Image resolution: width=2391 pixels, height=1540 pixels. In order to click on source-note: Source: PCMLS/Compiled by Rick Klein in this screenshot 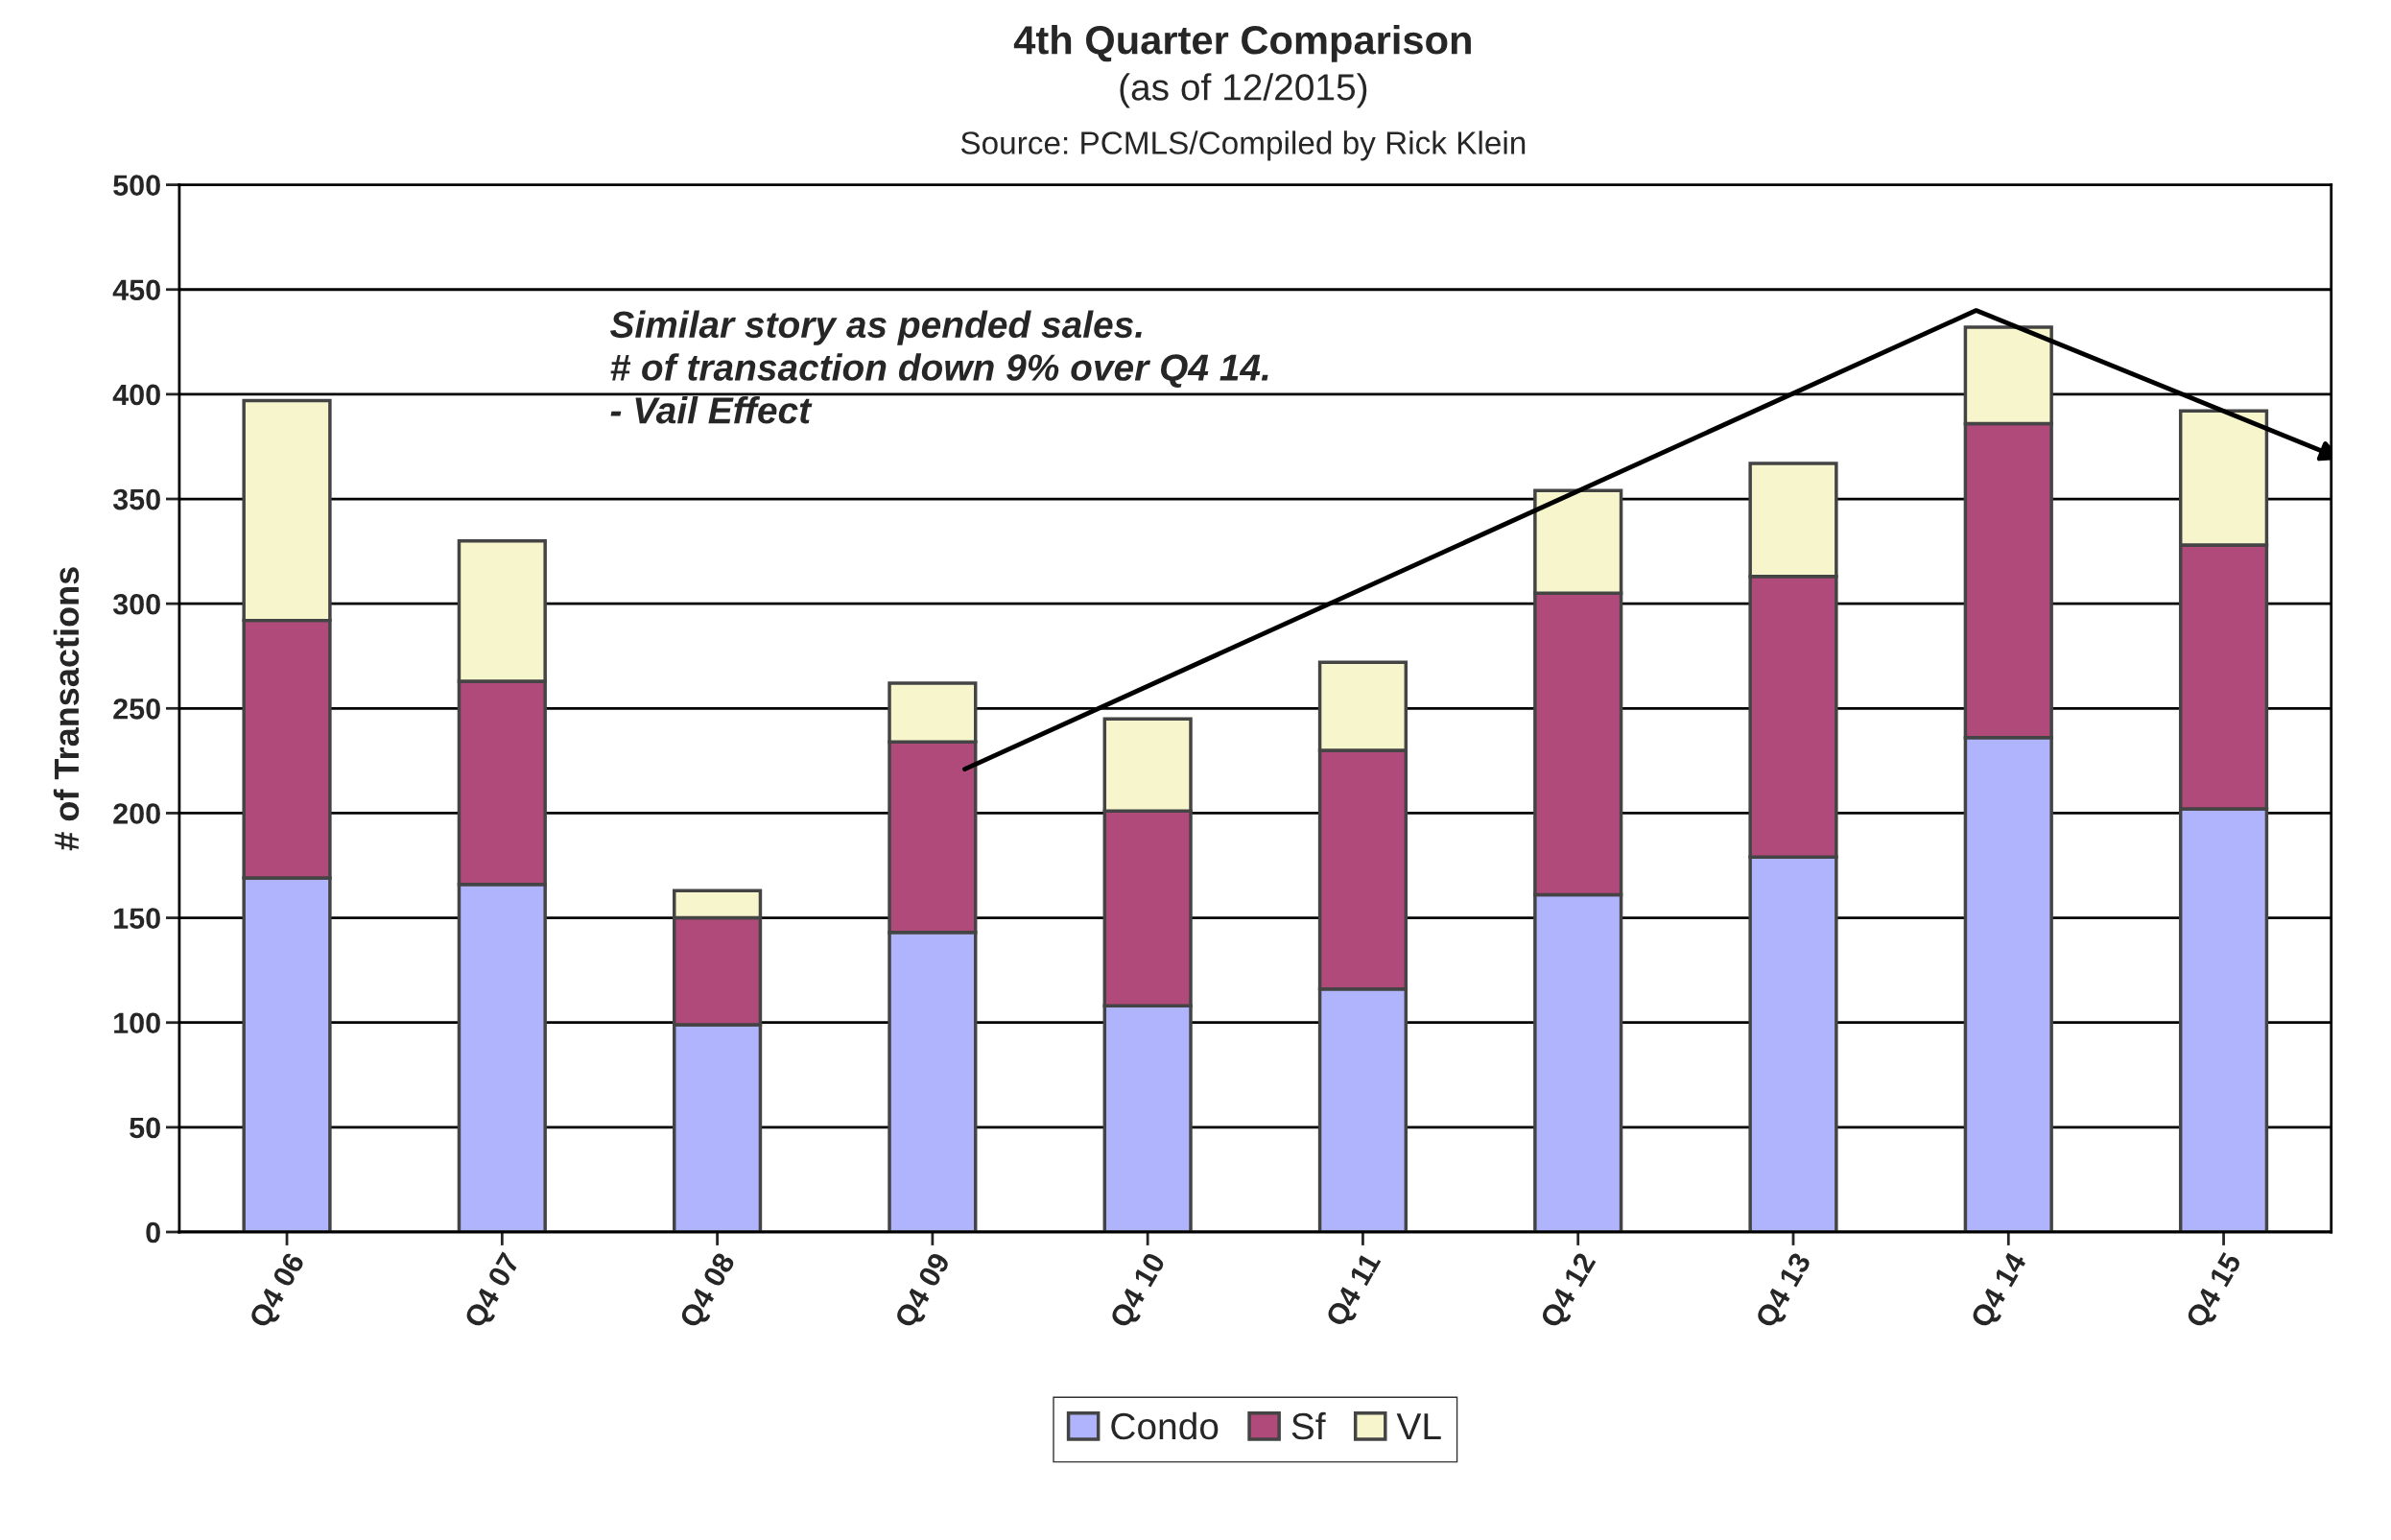, I will do `click(1243, 145)`.